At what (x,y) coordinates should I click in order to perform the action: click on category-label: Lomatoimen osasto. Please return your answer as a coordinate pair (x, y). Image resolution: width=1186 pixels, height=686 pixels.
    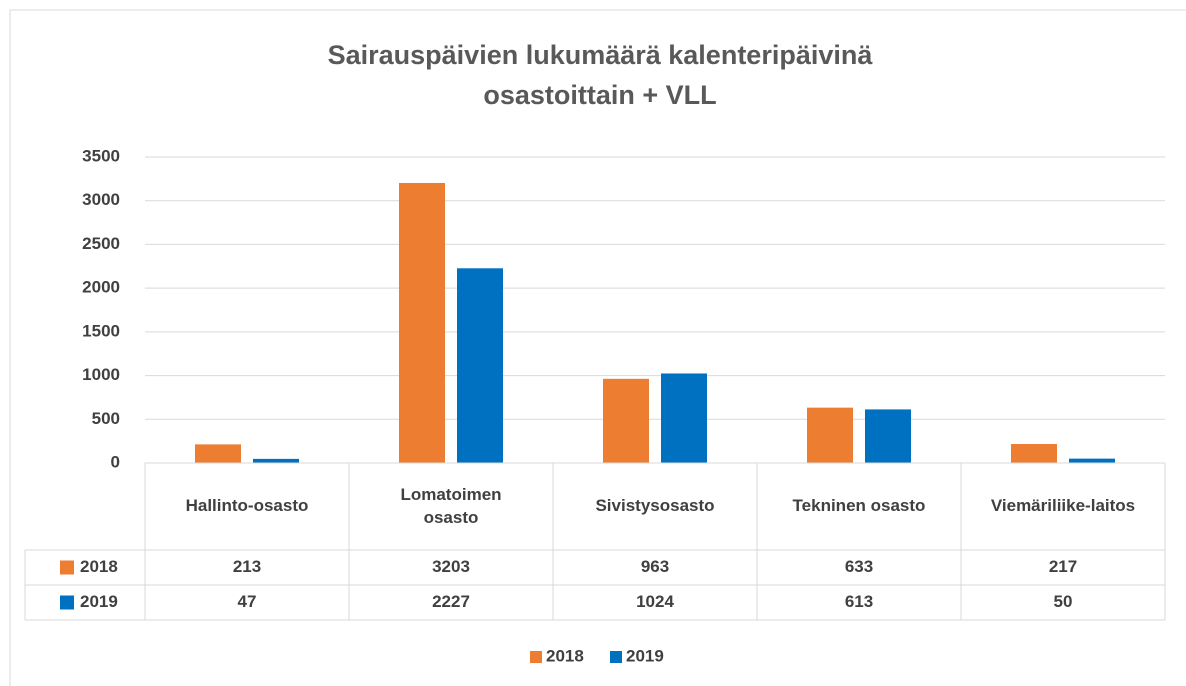
    Looking at the image, I should click on (451, 506).